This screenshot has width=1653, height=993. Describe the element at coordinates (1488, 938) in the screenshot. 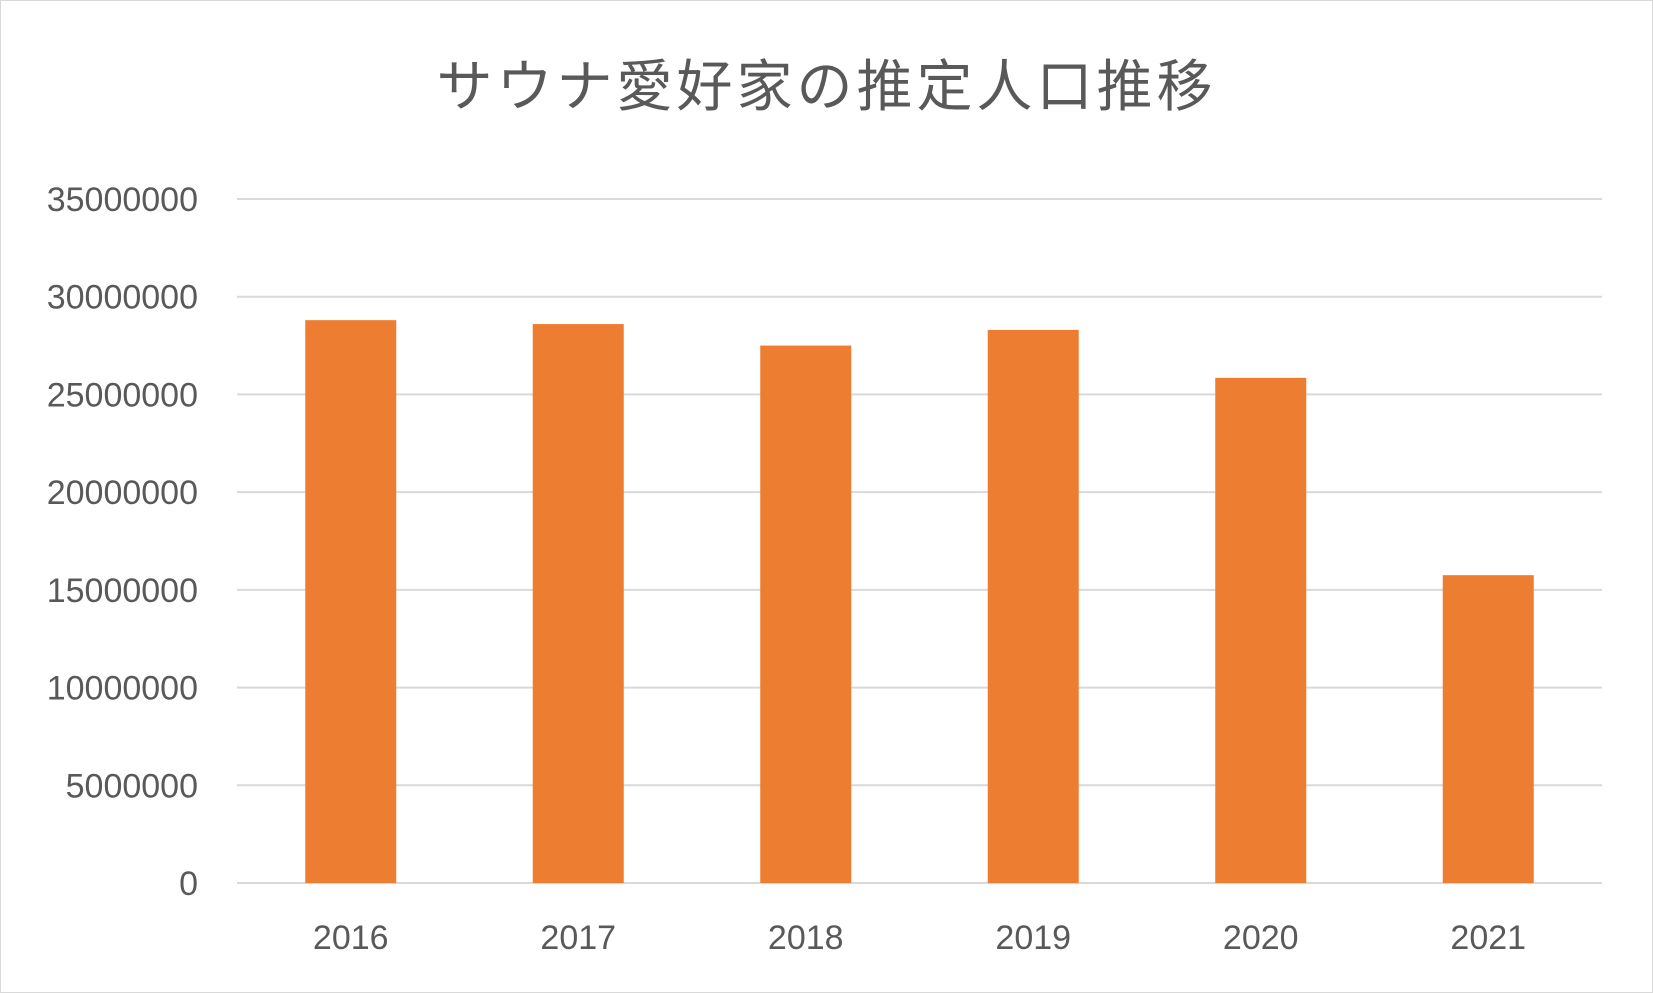

I see `x-tick-label: 2021` at that location.